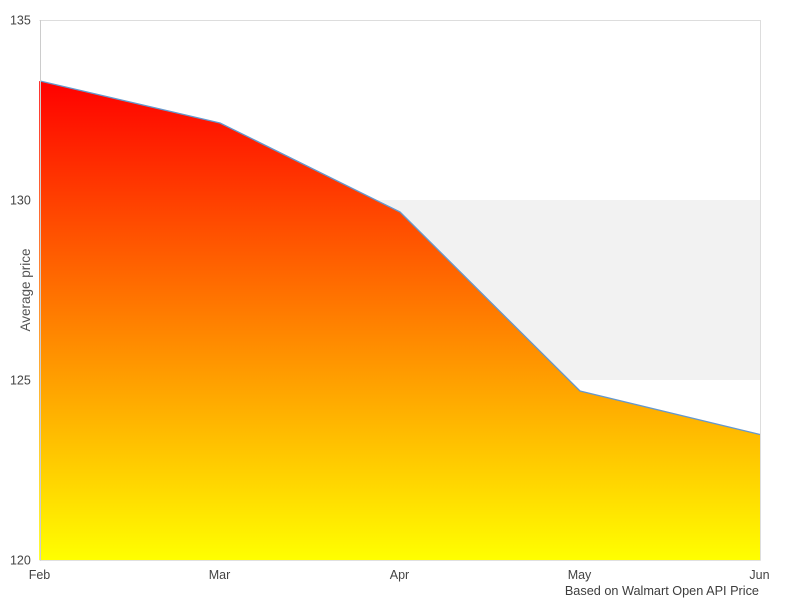 This screenshot has width=800, height=600. What do you see at coordinates (580, 575) in the screenshot?
I see `svg-text: May` at bounding box center [580, 575].